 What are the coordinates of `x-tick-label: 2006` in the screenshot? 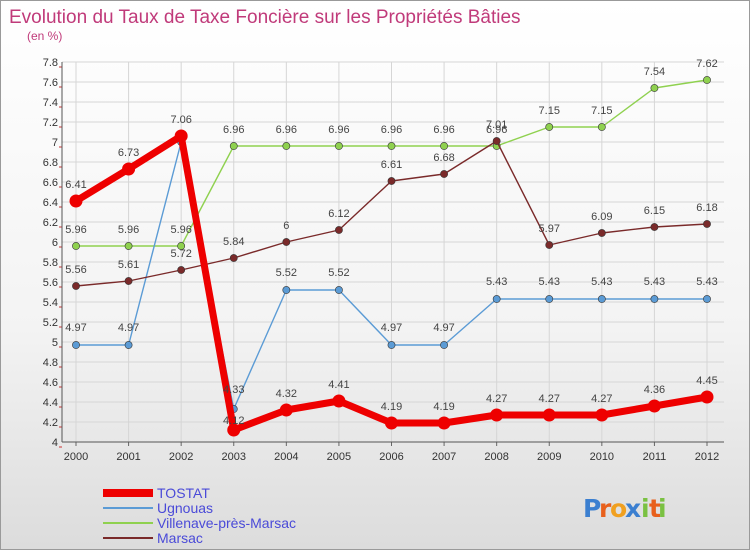 It's located at (391, 457).